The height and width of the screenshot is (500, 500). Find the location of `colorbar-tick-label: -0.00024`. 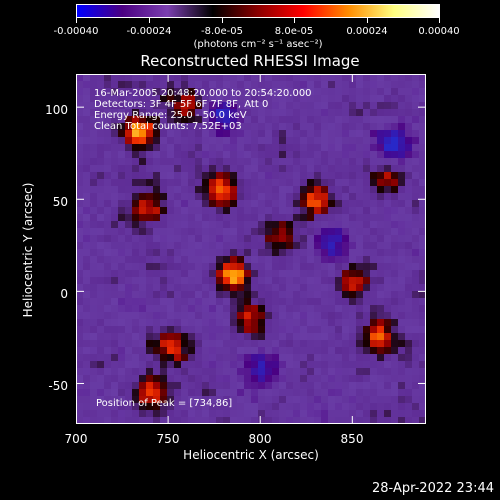

colorbar-tick-label: -0.00024 is located at coordinates (149, 31).